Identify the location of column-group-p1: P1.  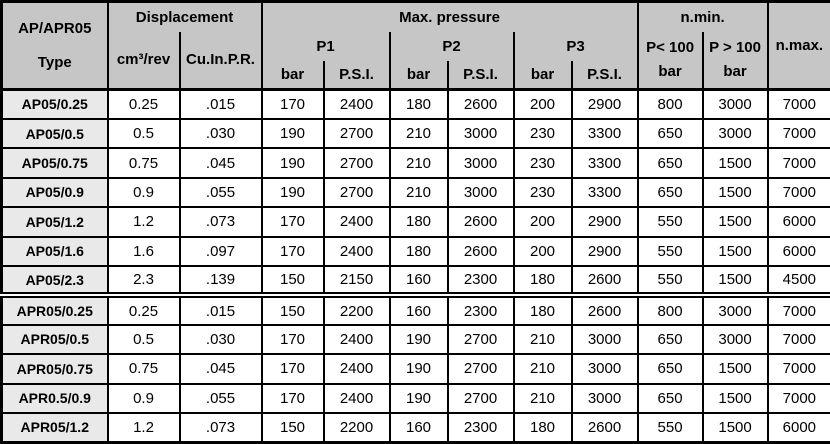
(325, 46).